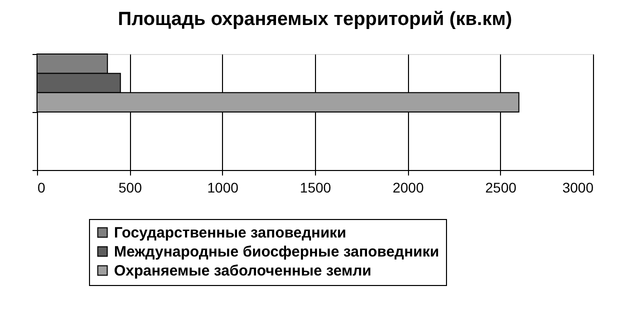 This screenshot has width=626, height=325. Describe the element at coordinates (578, 188) in the screenshot. I see `x-tick-label: 3000` at that location.